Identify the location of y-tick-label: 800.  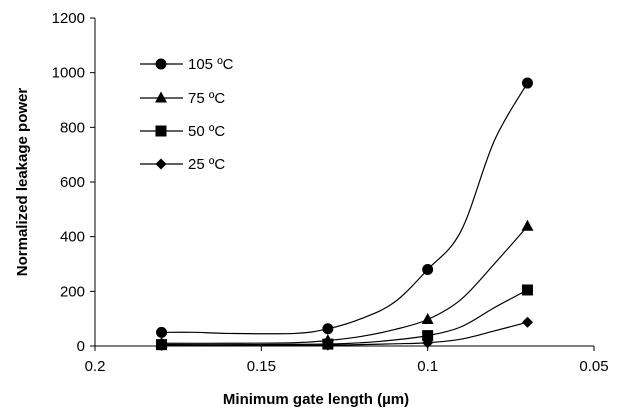
(72, 127).